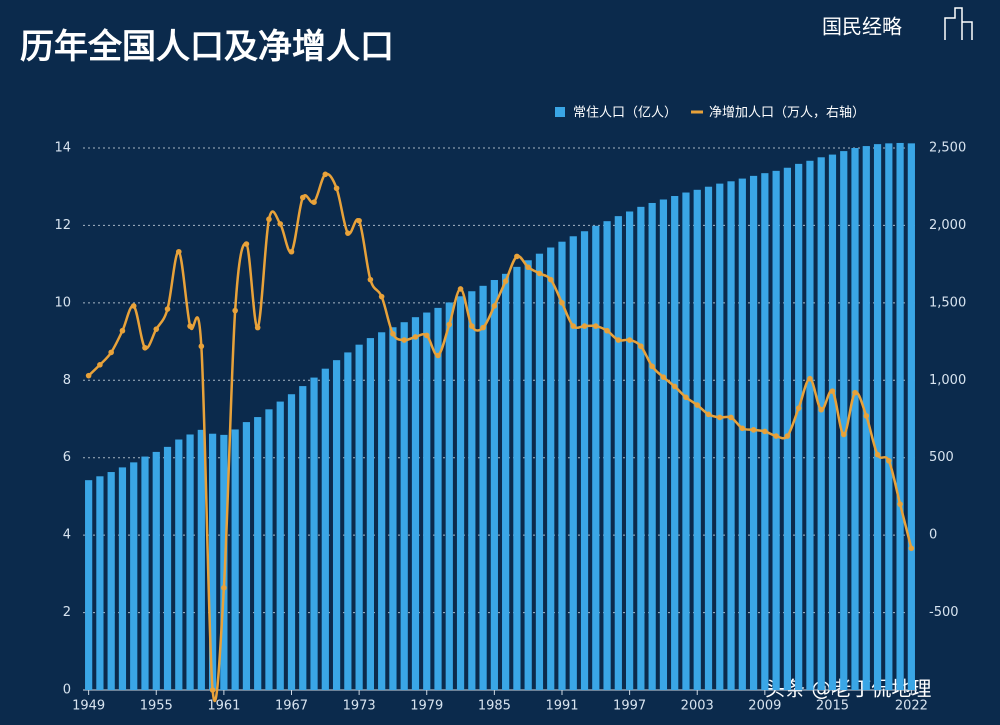 The width and height of the screenshot is (1000, 725). What do you see at coordinates (947, 302) in the screenshot?
I see `y2-tick-label: 1,500` at bounding box center [947, 302].